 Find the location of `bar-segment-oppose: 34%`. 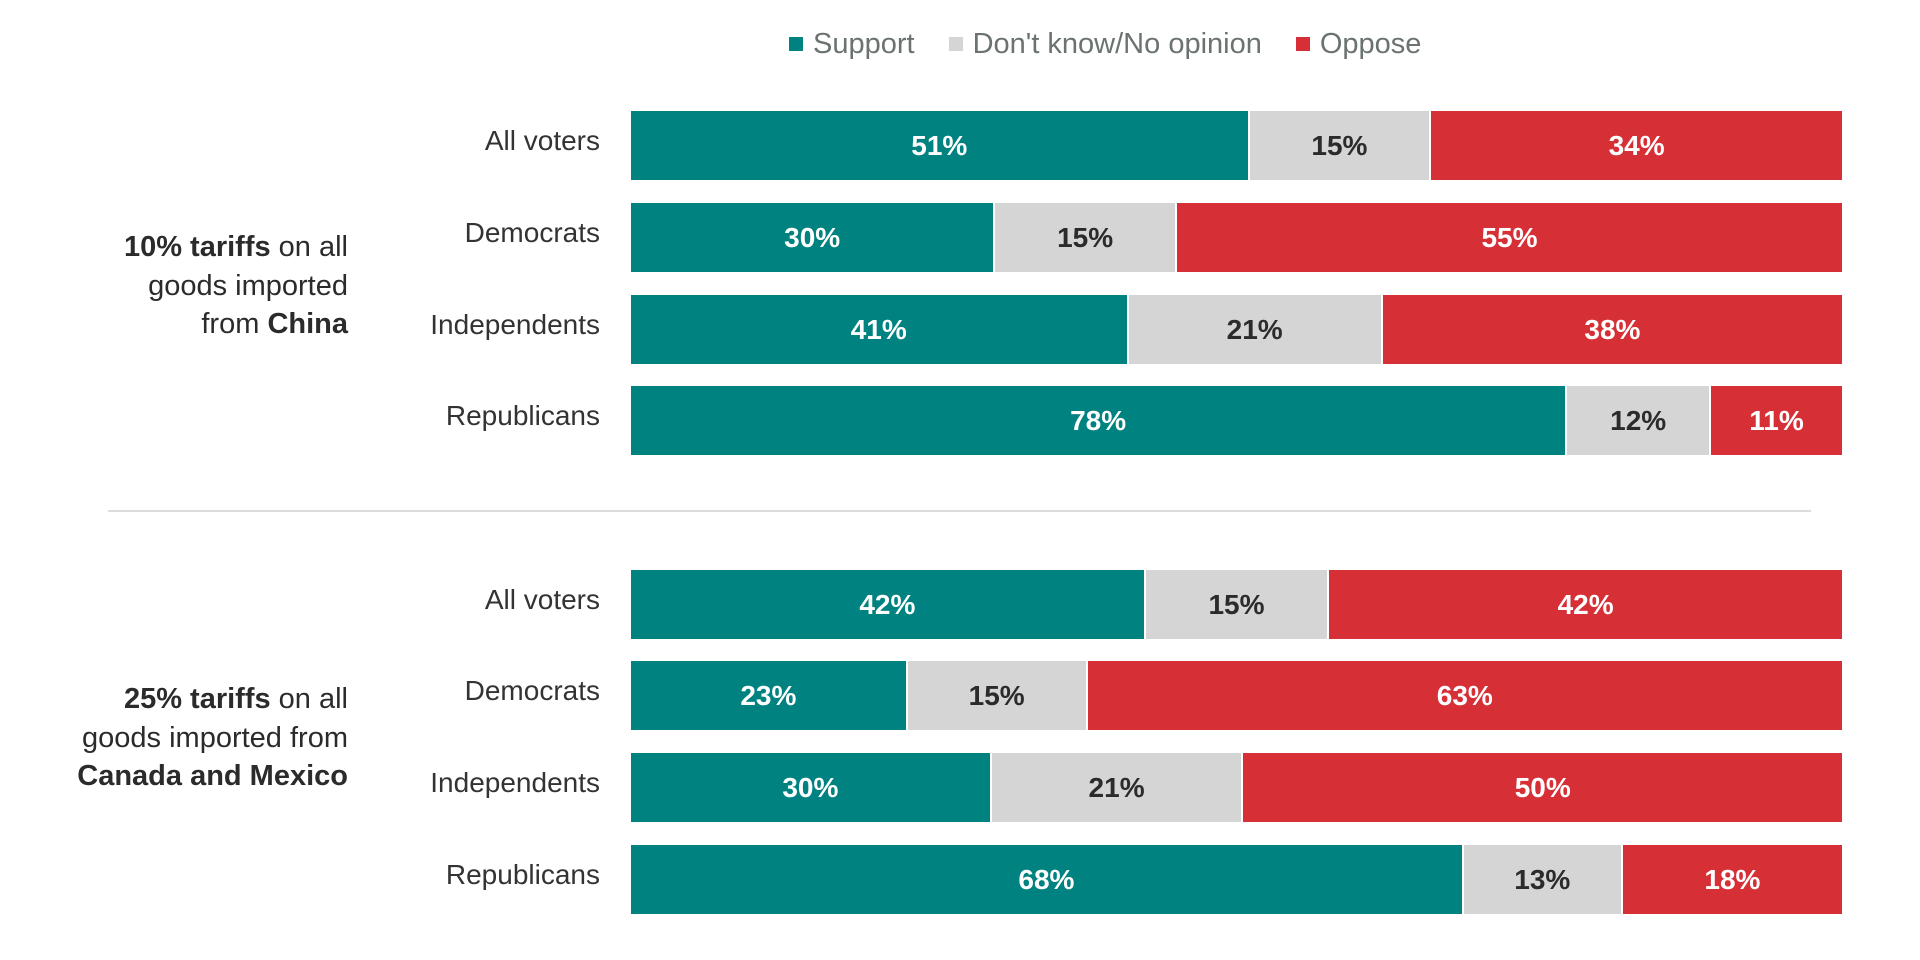

bar-segment-oppose: 34% is located at coordinates (1636, 145).